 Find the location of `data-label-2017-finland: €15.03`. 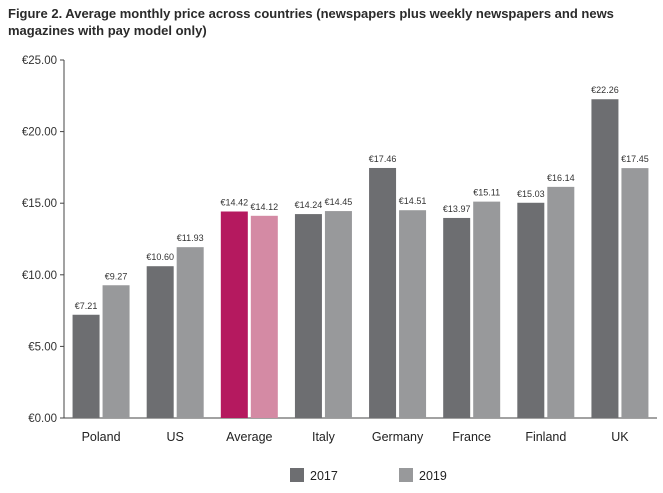

data-label-2017-finland: €15.03 is located at coordinates (531, 194).